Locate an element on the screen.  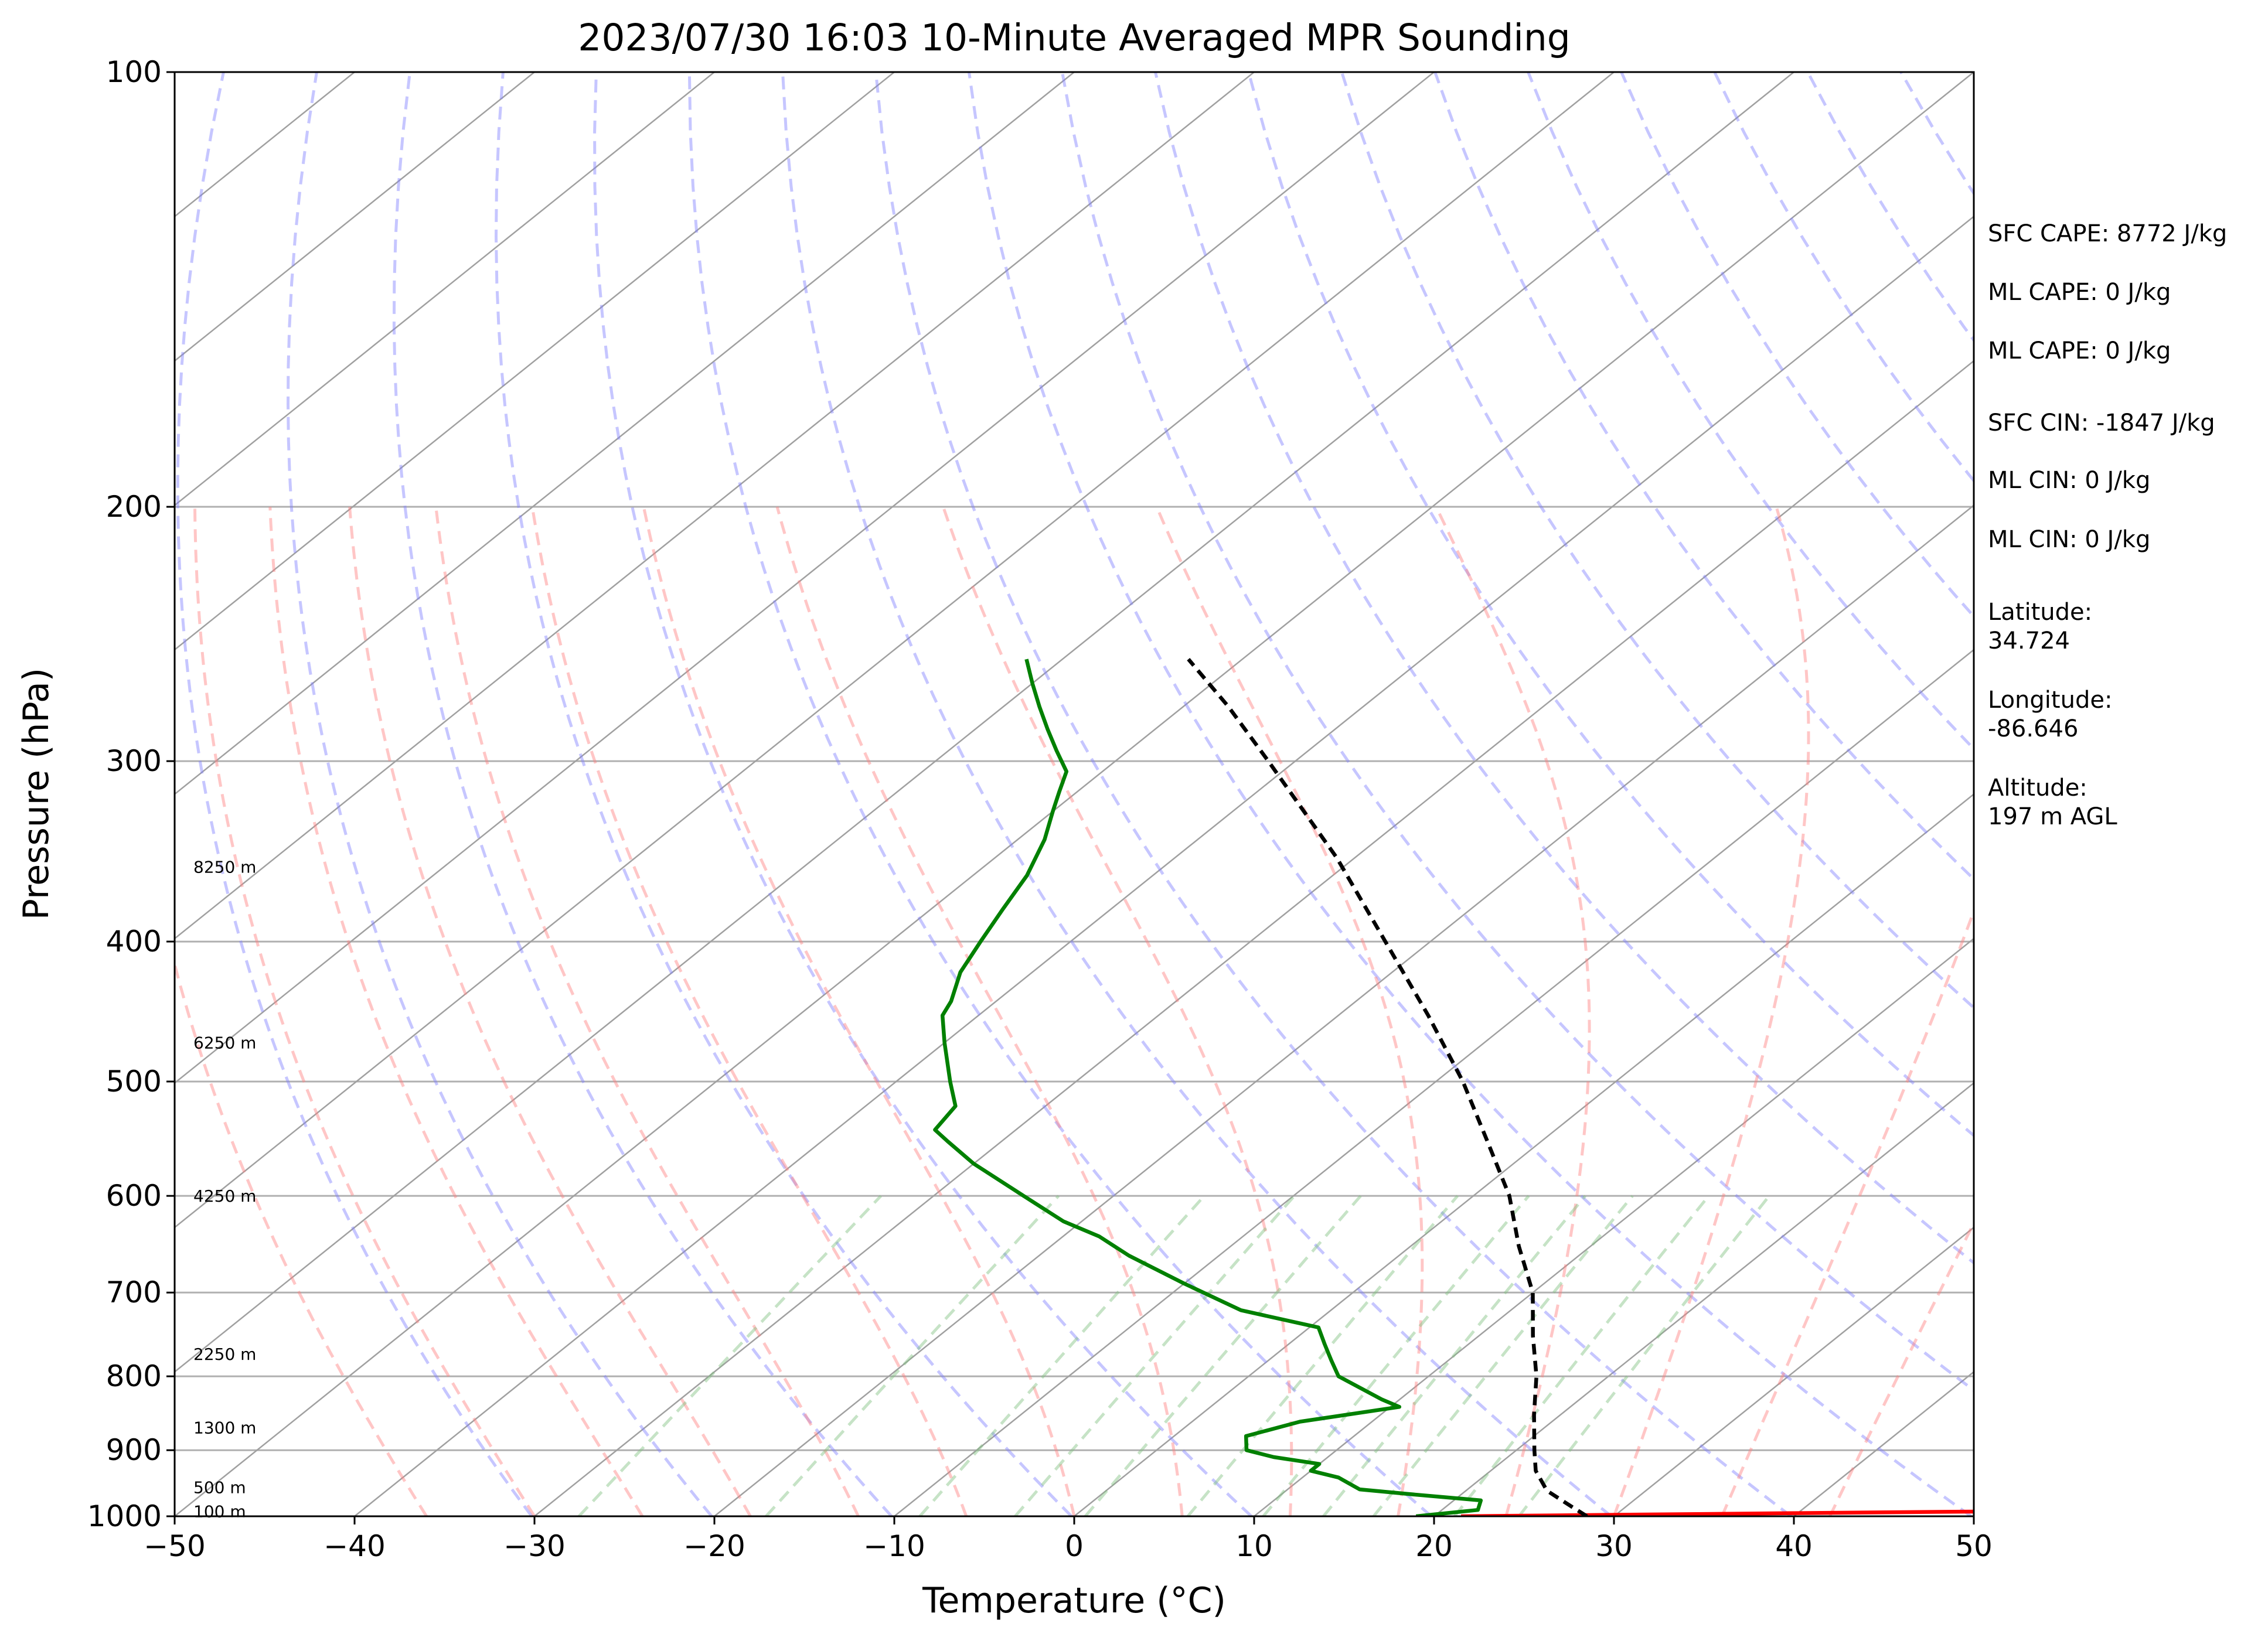
sfc-cape-text: SFC CAPE: 8772 J/kg is located at coordinates (2107, 234).